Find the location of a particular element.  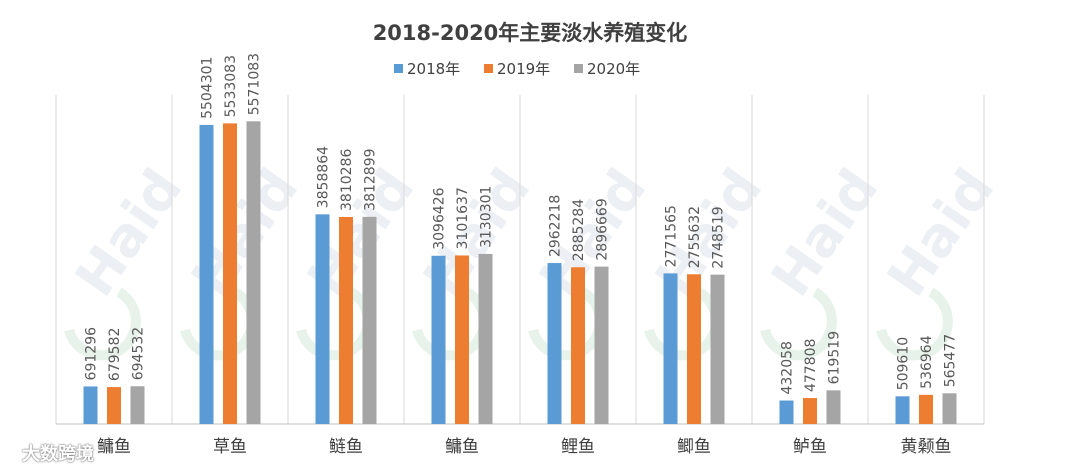

data-label: 694532 is located at coordinates (139, 353).